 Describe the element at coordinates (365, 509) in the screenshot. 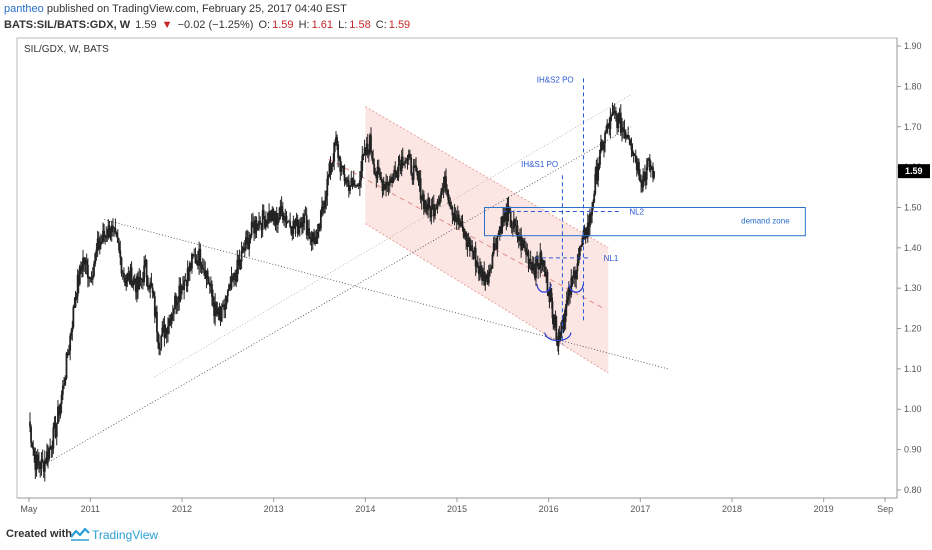

I see `x-tick-label: 2014` at that location.